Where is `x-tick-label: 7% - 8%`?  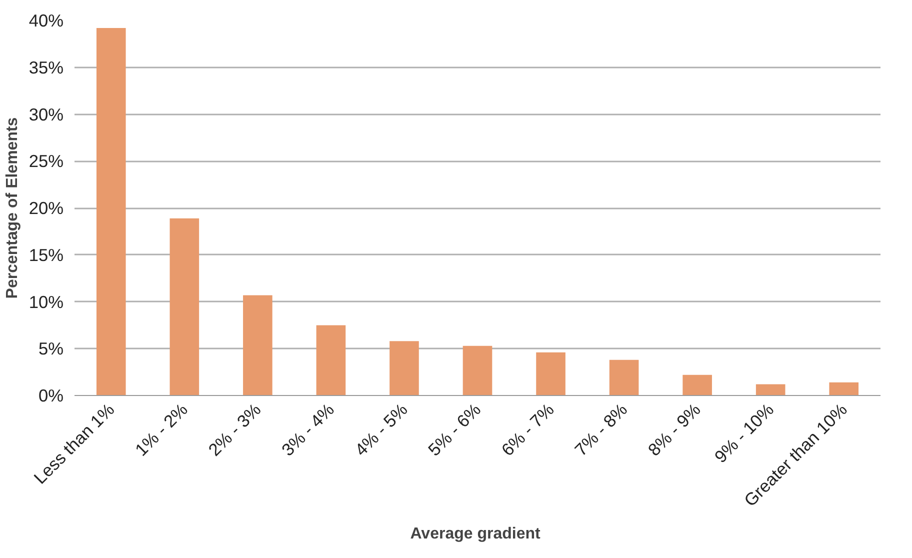
x-tick-label: 7% - 8% is located at coordinates (601, 429).